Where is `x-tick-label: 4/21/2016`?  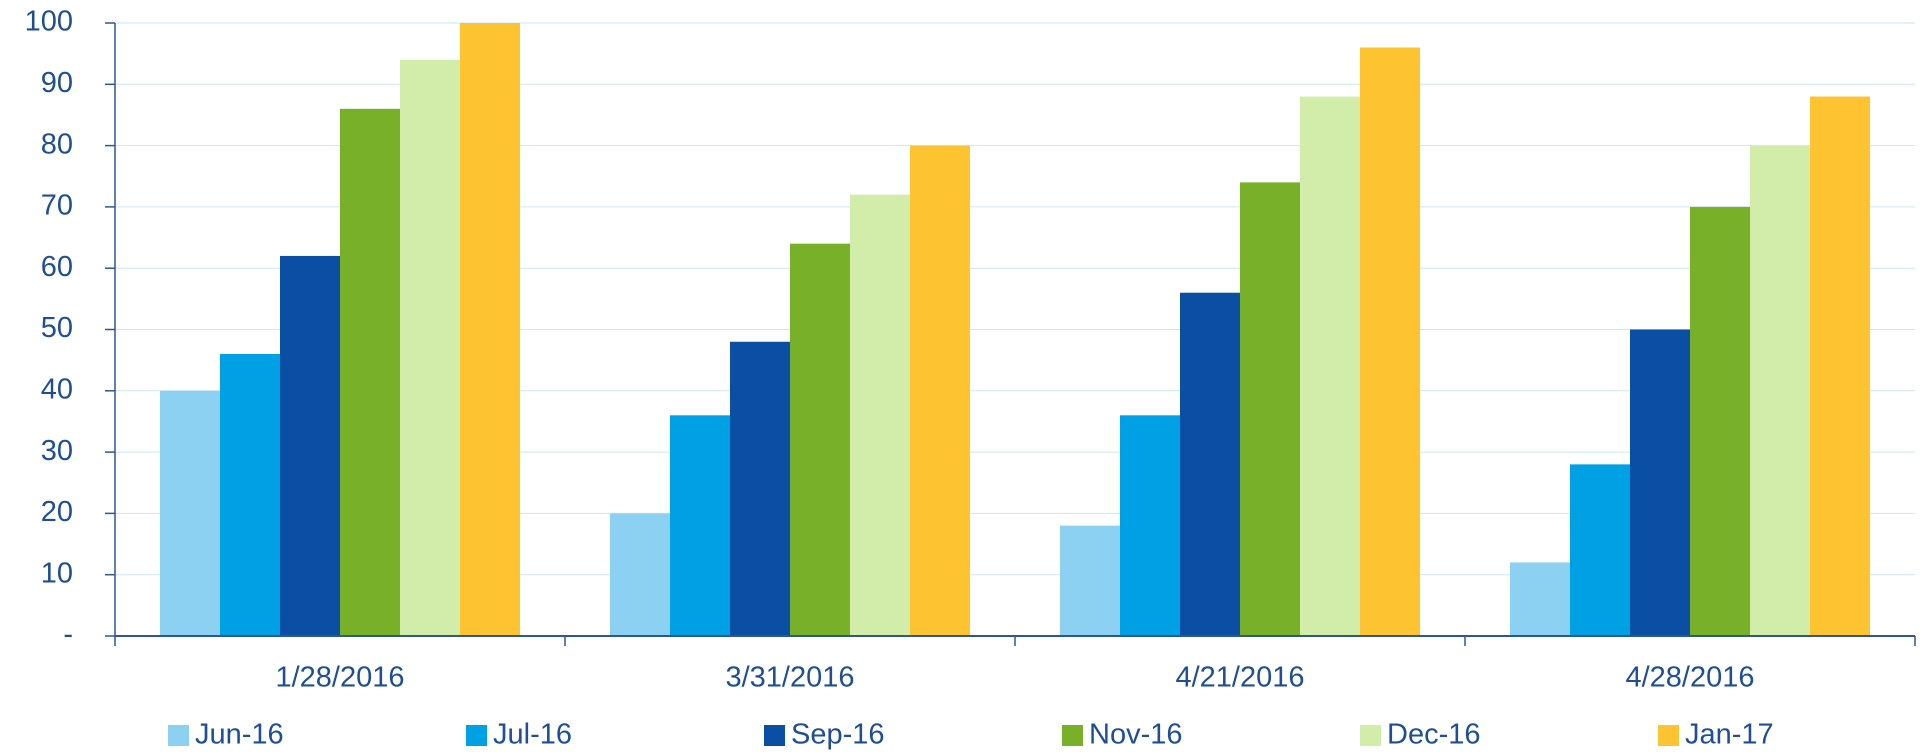
x-tick-label: 4/21/2016 is located at coordinates (1239, 678).